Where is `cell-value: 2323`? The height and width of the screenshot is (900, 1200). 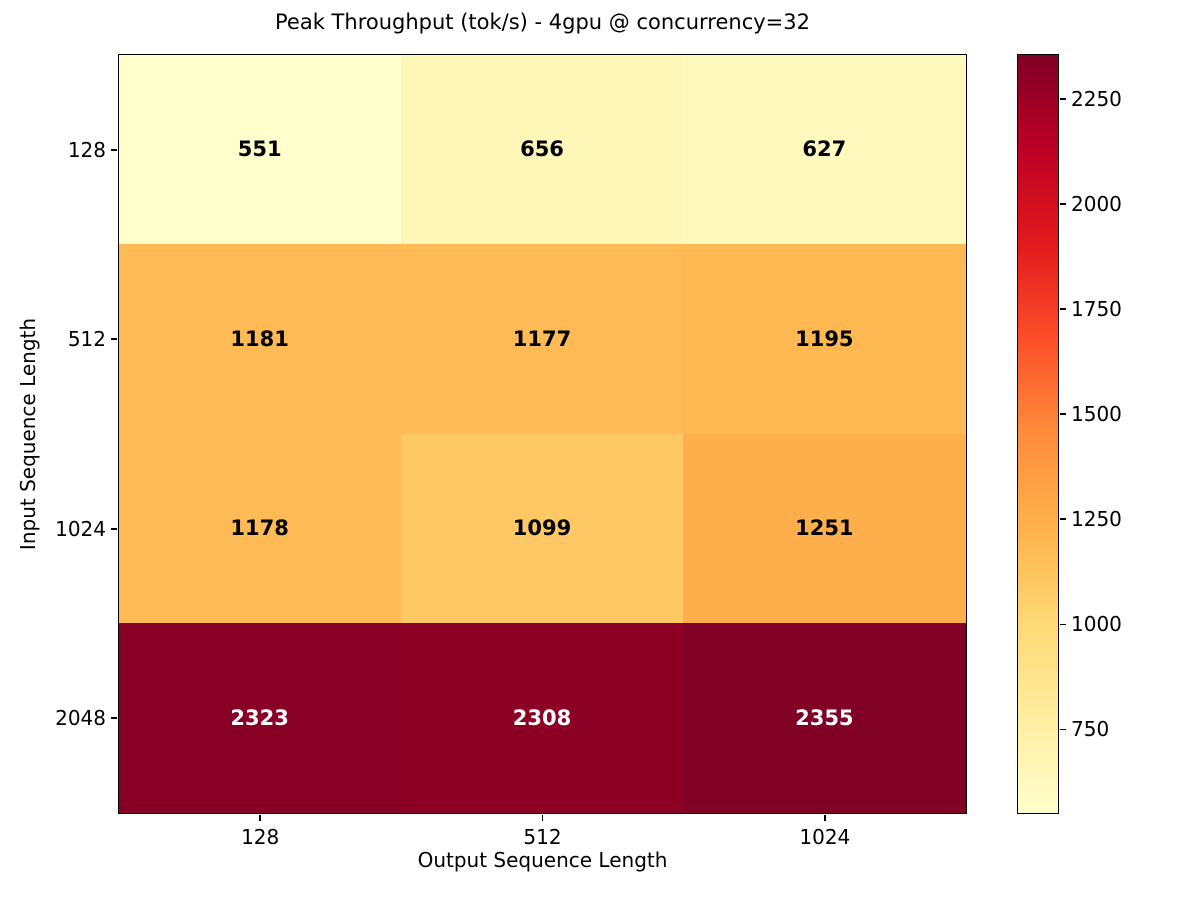 cell-value: 2323 is located at coordinates (259, 717).